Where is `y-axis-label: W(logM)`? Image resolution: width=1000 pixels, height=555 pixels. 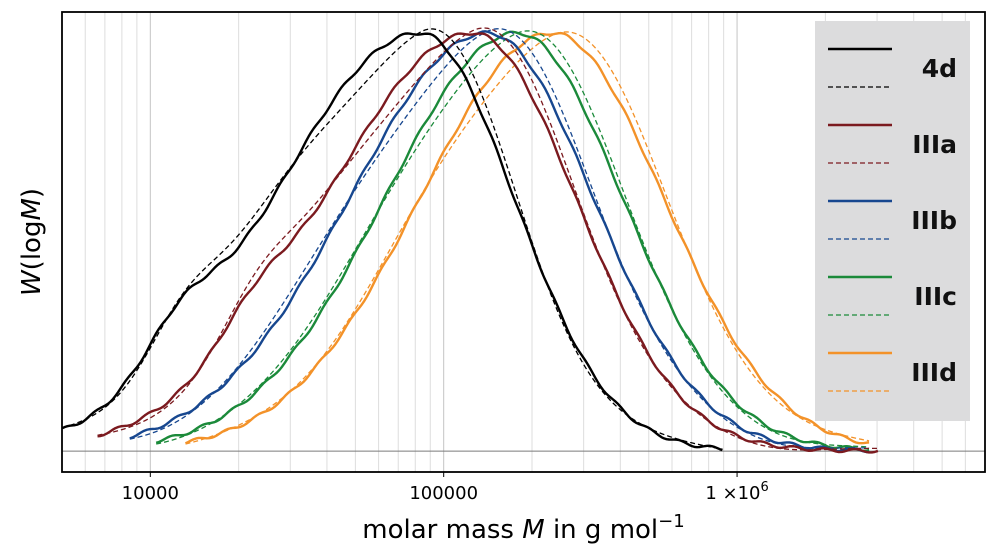 y-axis-label: W(logM) is located at coordinates (32, 242).